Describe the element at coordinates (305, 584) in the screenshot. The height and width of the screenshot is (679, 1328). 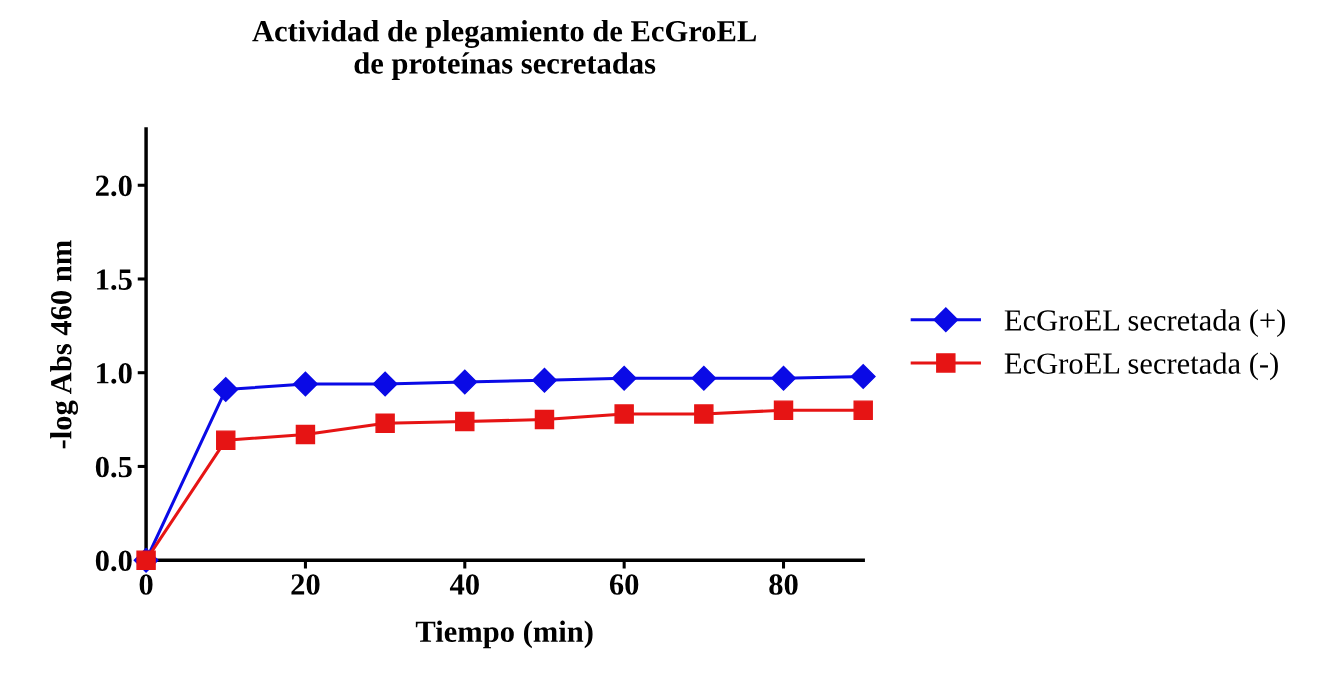
I see `x-tick-label: 20` at that location.